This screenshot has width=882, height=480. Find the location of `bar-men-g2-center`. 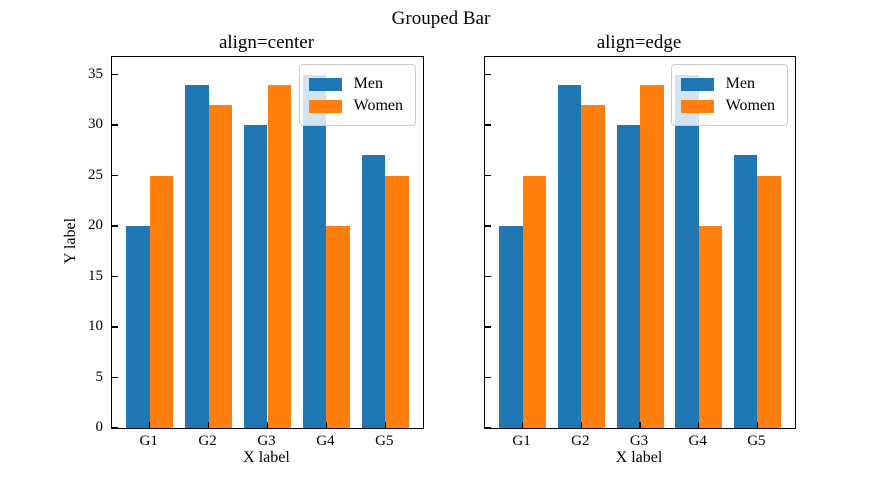

bar-men-g2-center is located at coordinates (197, 256).